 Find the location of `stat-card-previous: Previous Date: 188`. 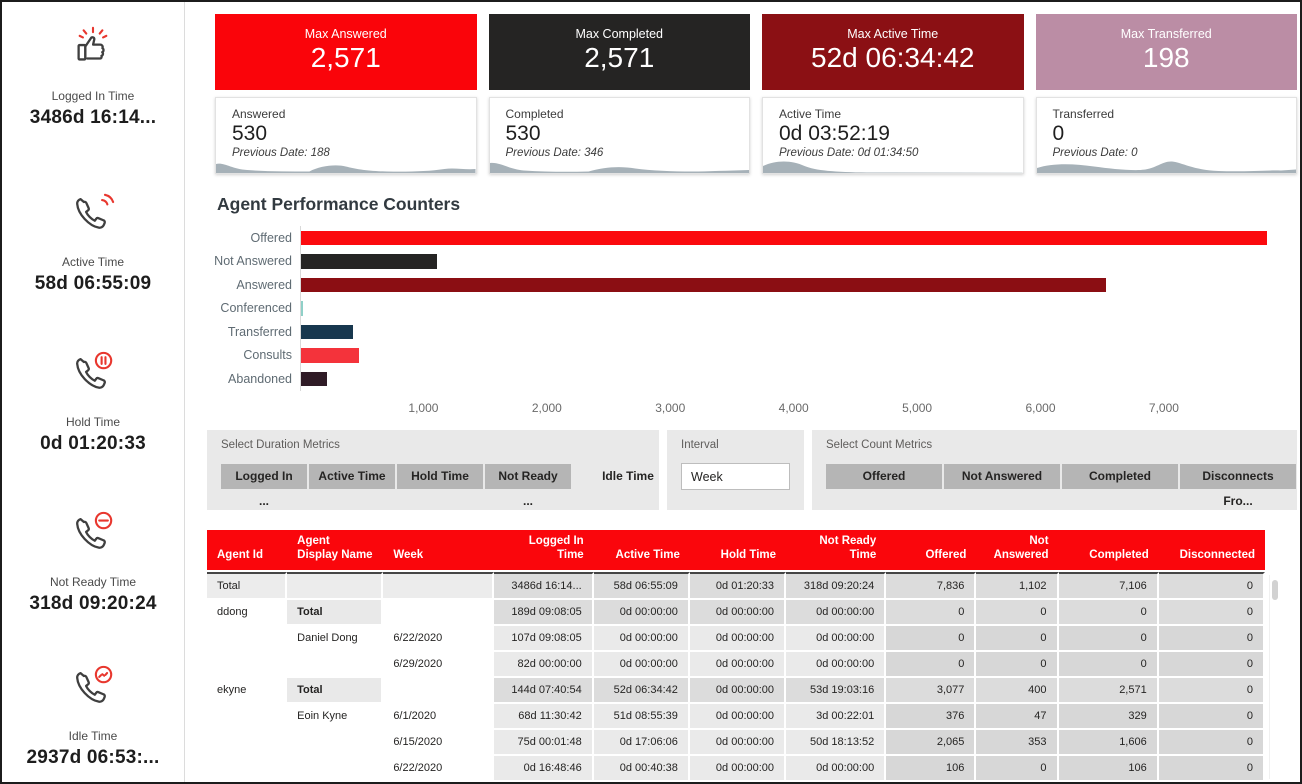

stat-card-previous: Previous Date: 188 is located at coordinates (281, 153).